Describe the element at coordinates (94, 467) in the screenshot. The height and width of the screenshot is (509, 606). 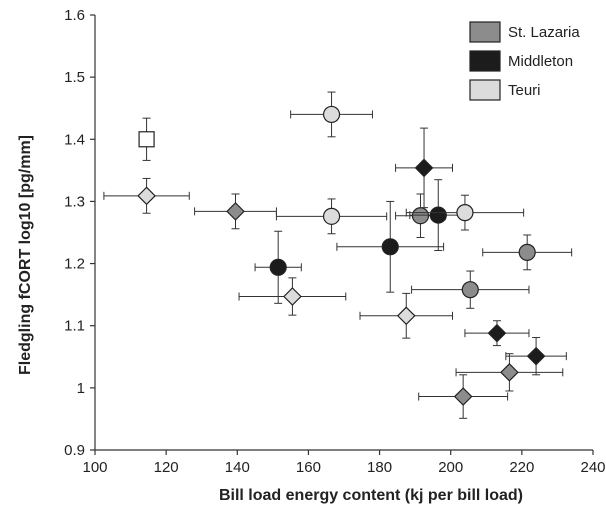
I see `x-tick-label: 100` at that location.